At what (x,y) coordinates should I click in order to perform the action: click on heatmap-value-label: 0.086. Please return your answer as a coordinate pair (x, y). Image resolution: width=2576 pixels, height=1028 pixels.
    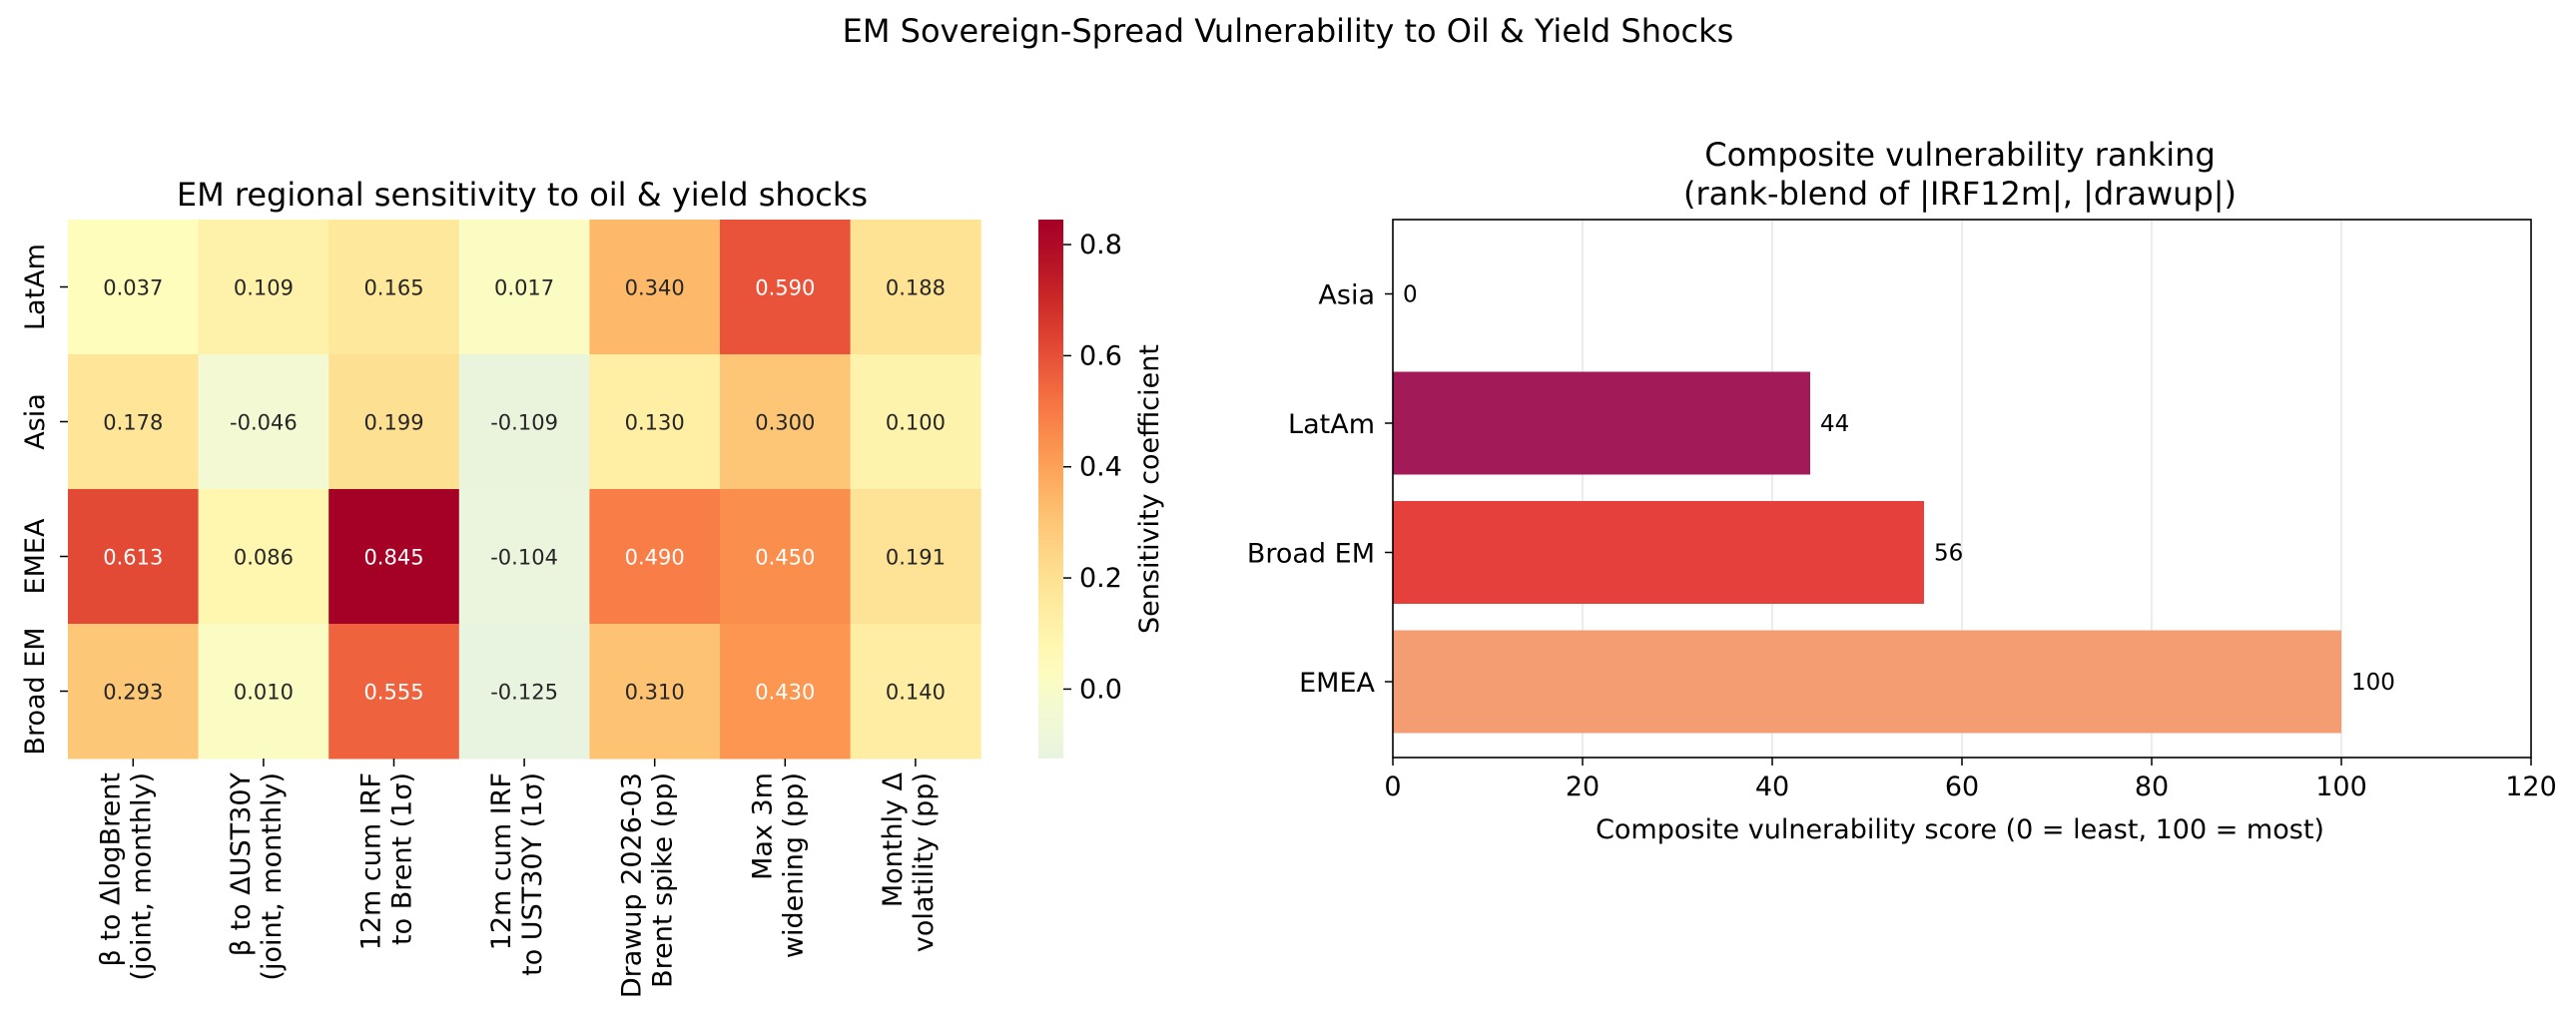
    Looking at the image, I should click on (264, 558).